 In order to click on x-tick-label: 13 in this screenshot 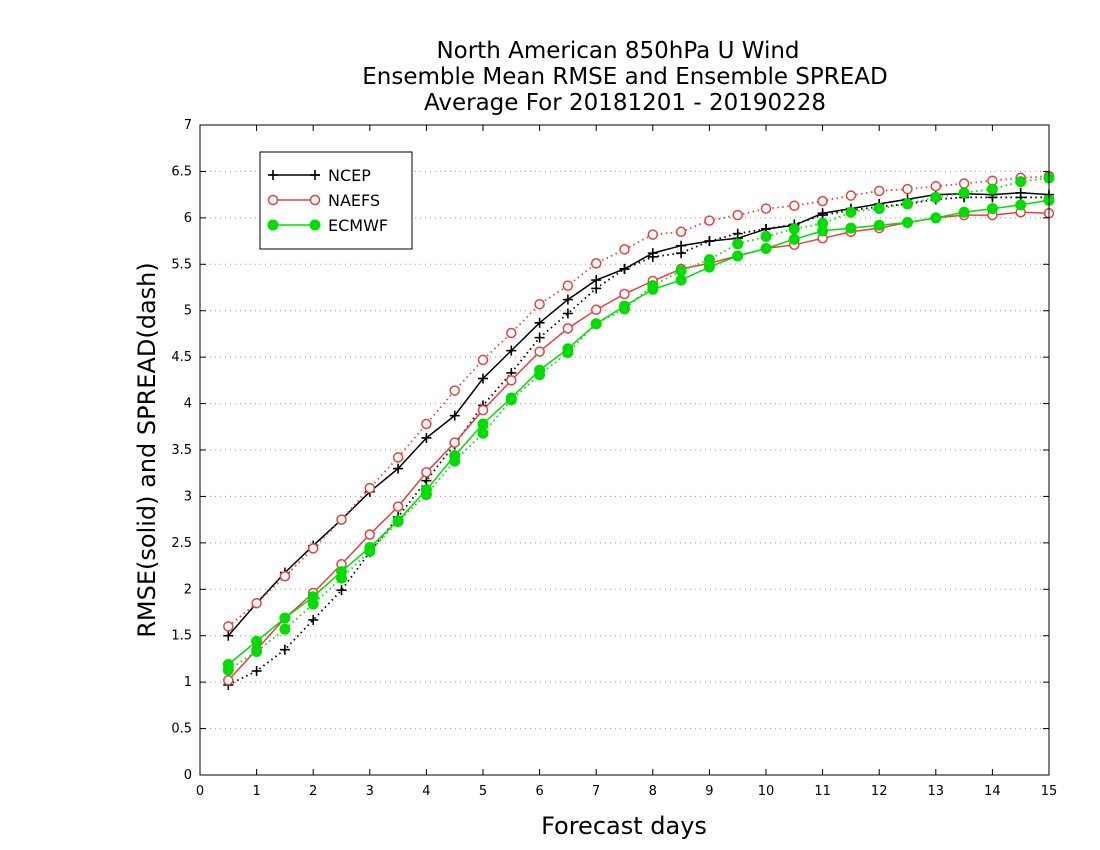, I will do `click(936, 791)`.